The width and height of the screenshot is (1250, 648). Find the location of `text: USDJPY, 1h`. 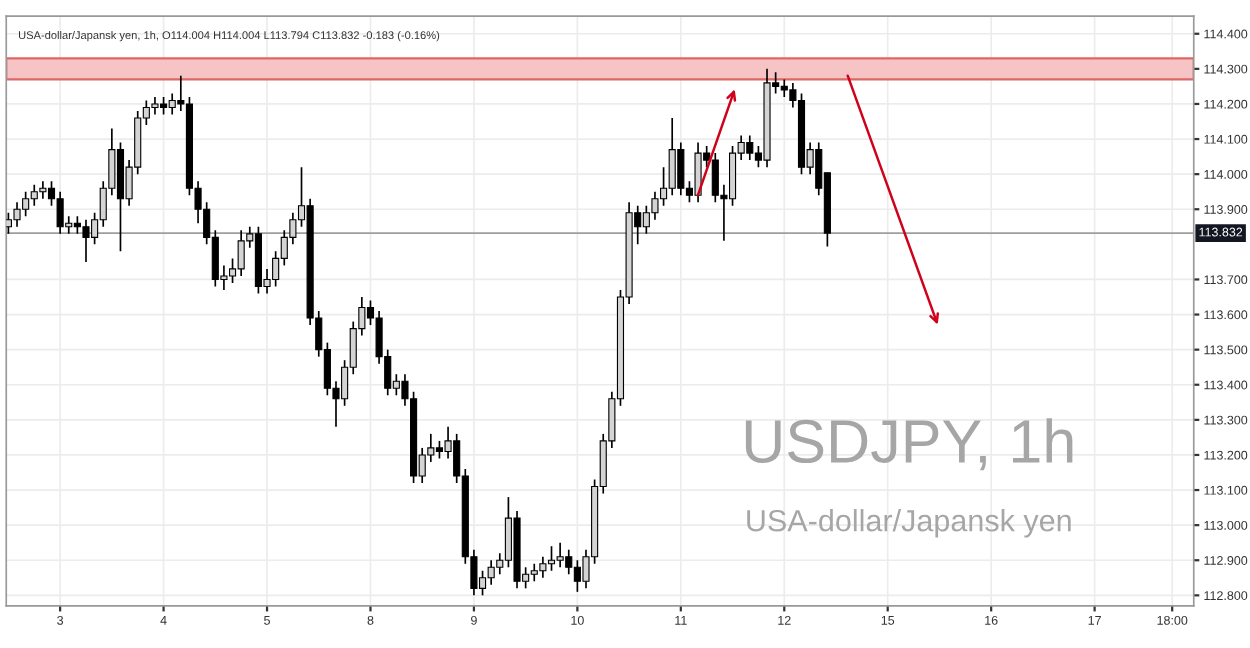

text: USDJPY, 1h is located at coordinates (909, 444).